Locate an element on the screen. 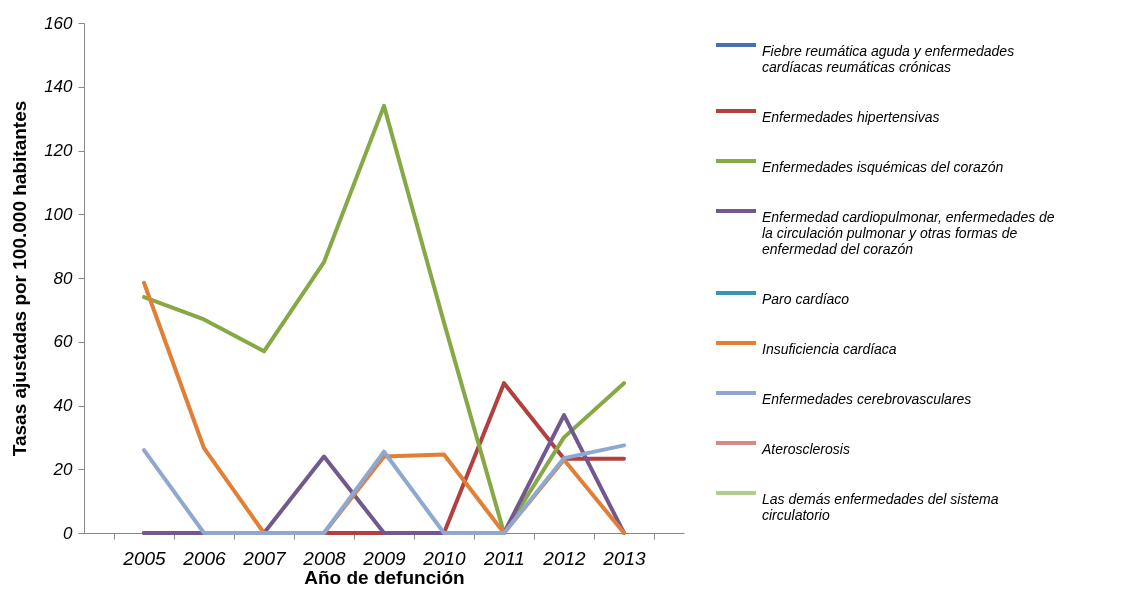  legend-label: Fiebre reumática aguda y enfermedades cardíacas reumáticas crónicas is located at coordinates (888, 59).